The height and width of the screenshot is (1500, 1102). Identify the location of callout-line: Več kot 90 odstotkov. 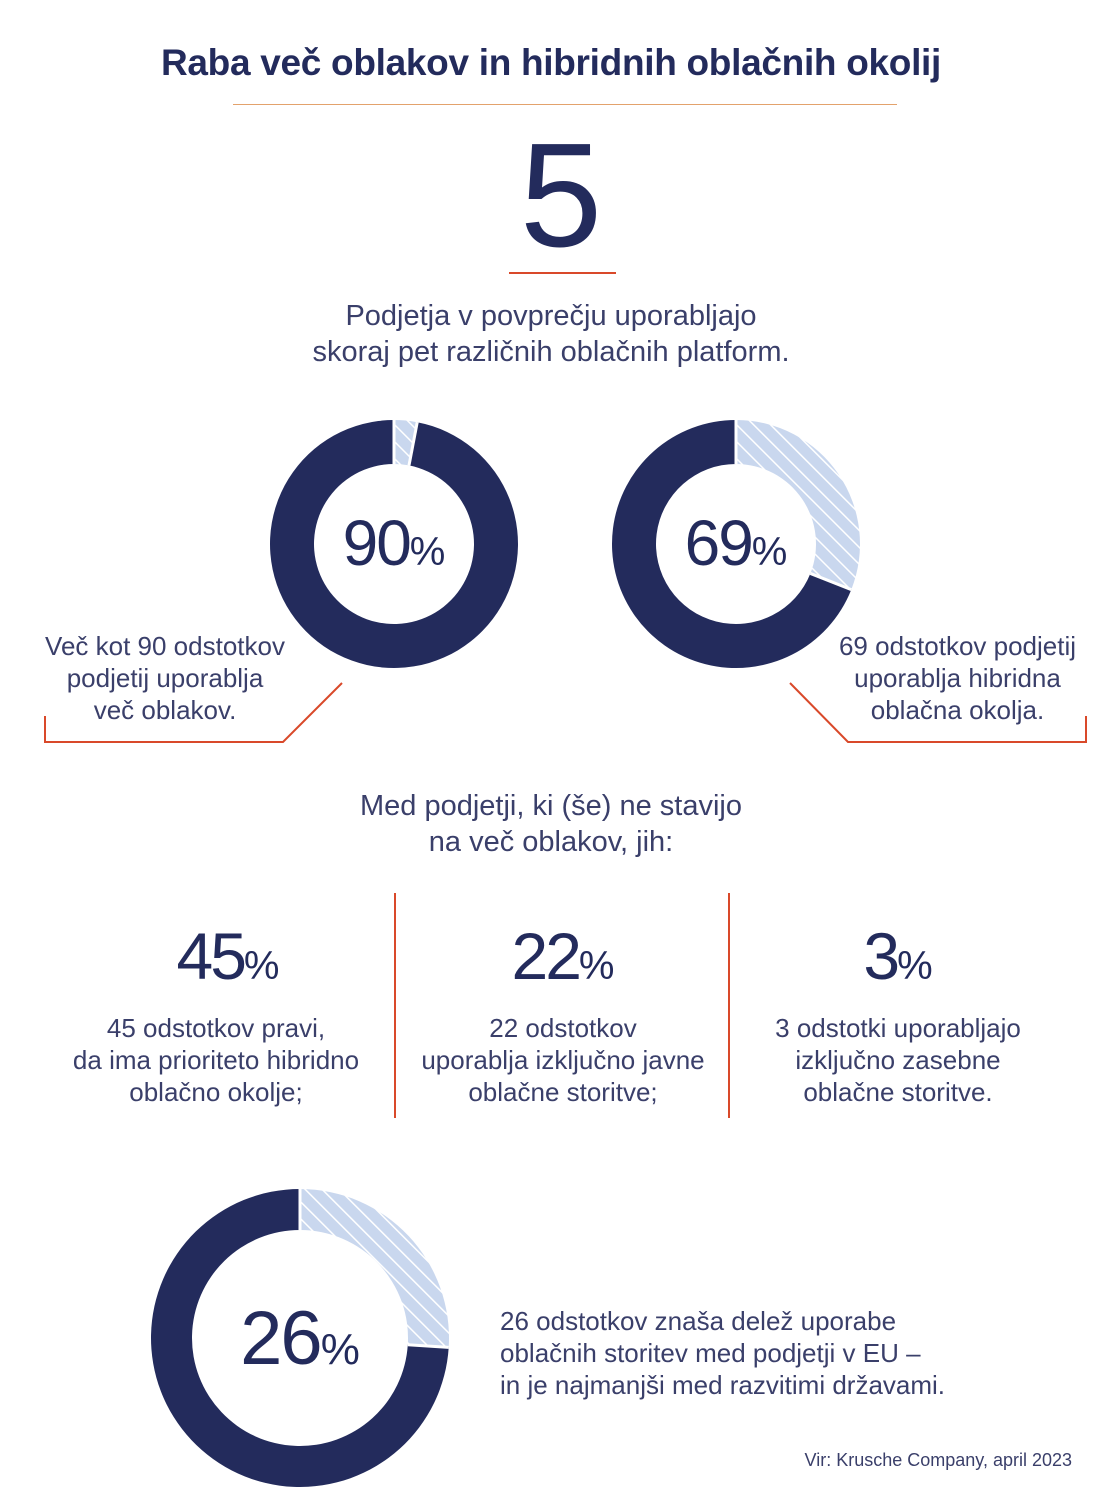
(165, 646).